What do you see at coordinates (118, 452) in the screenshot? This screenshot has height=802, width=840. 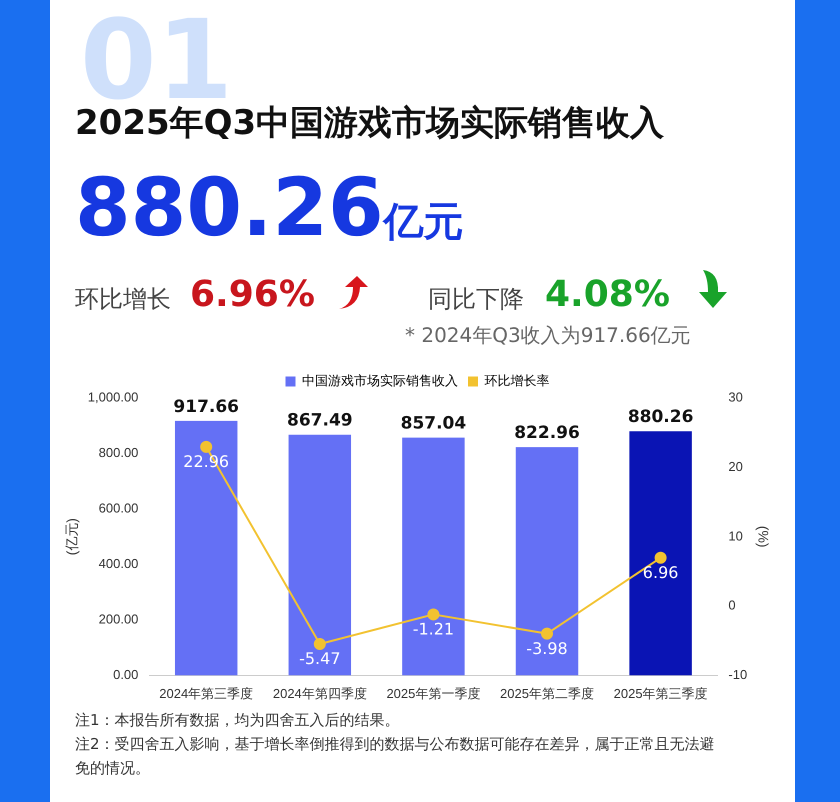 I see `y-tick-label: 800.00` at bounding box center [118, 452].